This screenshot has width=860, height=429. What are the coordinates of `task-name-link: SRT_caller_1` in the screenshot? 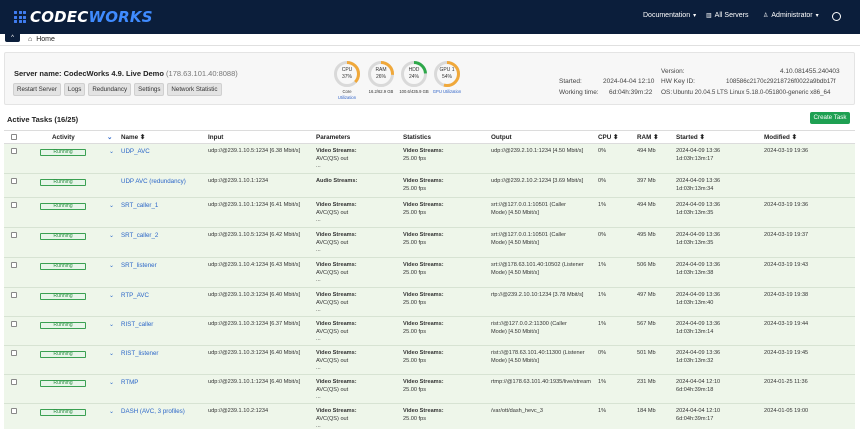 It's located at (140, 205).